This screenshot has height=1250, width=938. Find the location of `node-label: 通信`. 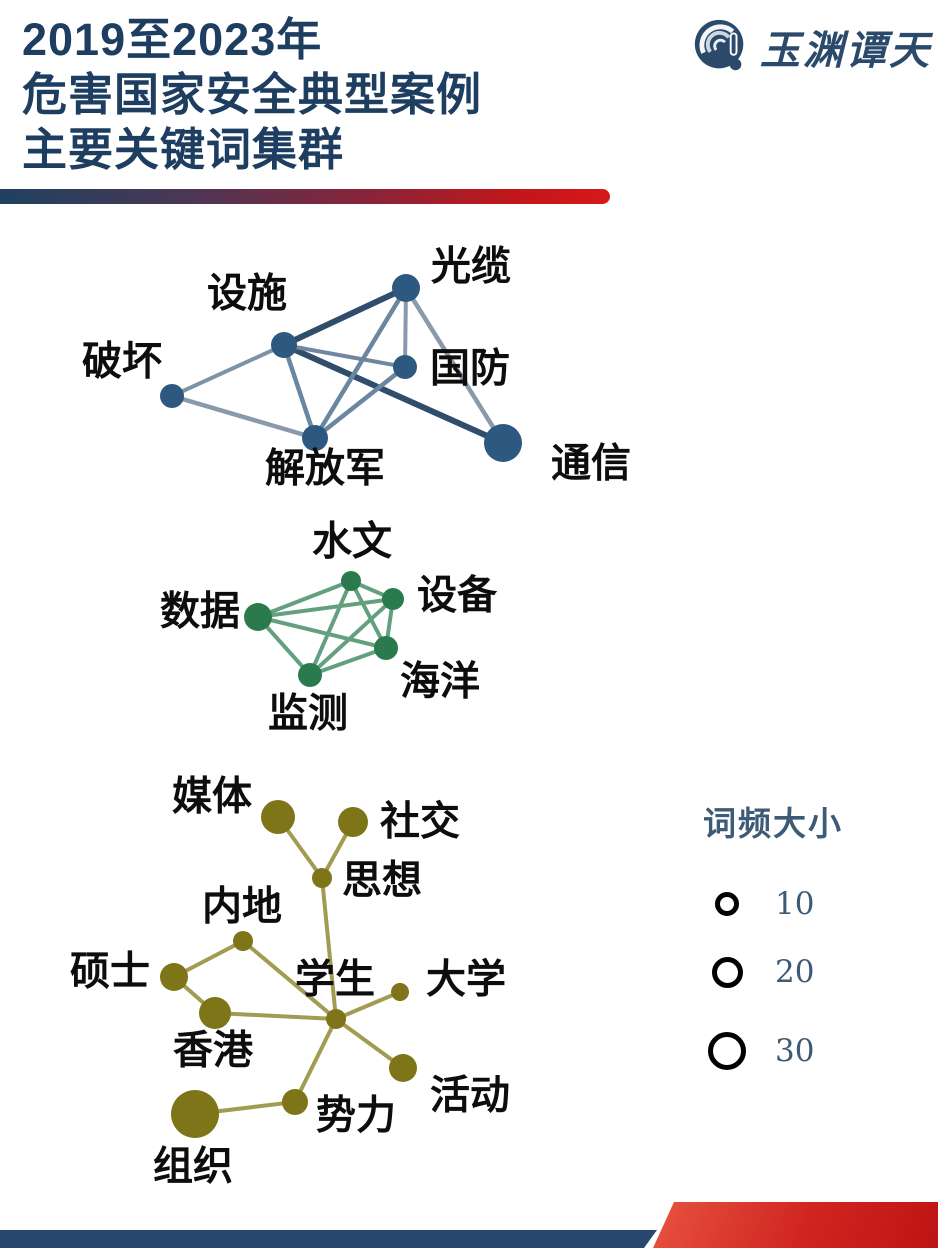

node-label: 通信 is located at coordinates (591, 463).